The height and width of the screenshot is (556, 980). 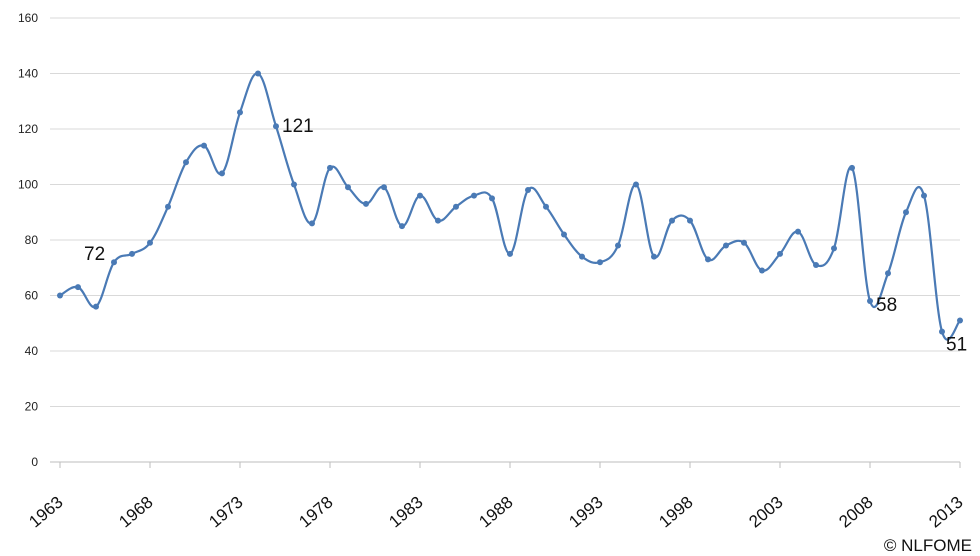 I want to click on y-axis: 0 20 40 60 80 100 120 140 160, so click(x=28, y=240).